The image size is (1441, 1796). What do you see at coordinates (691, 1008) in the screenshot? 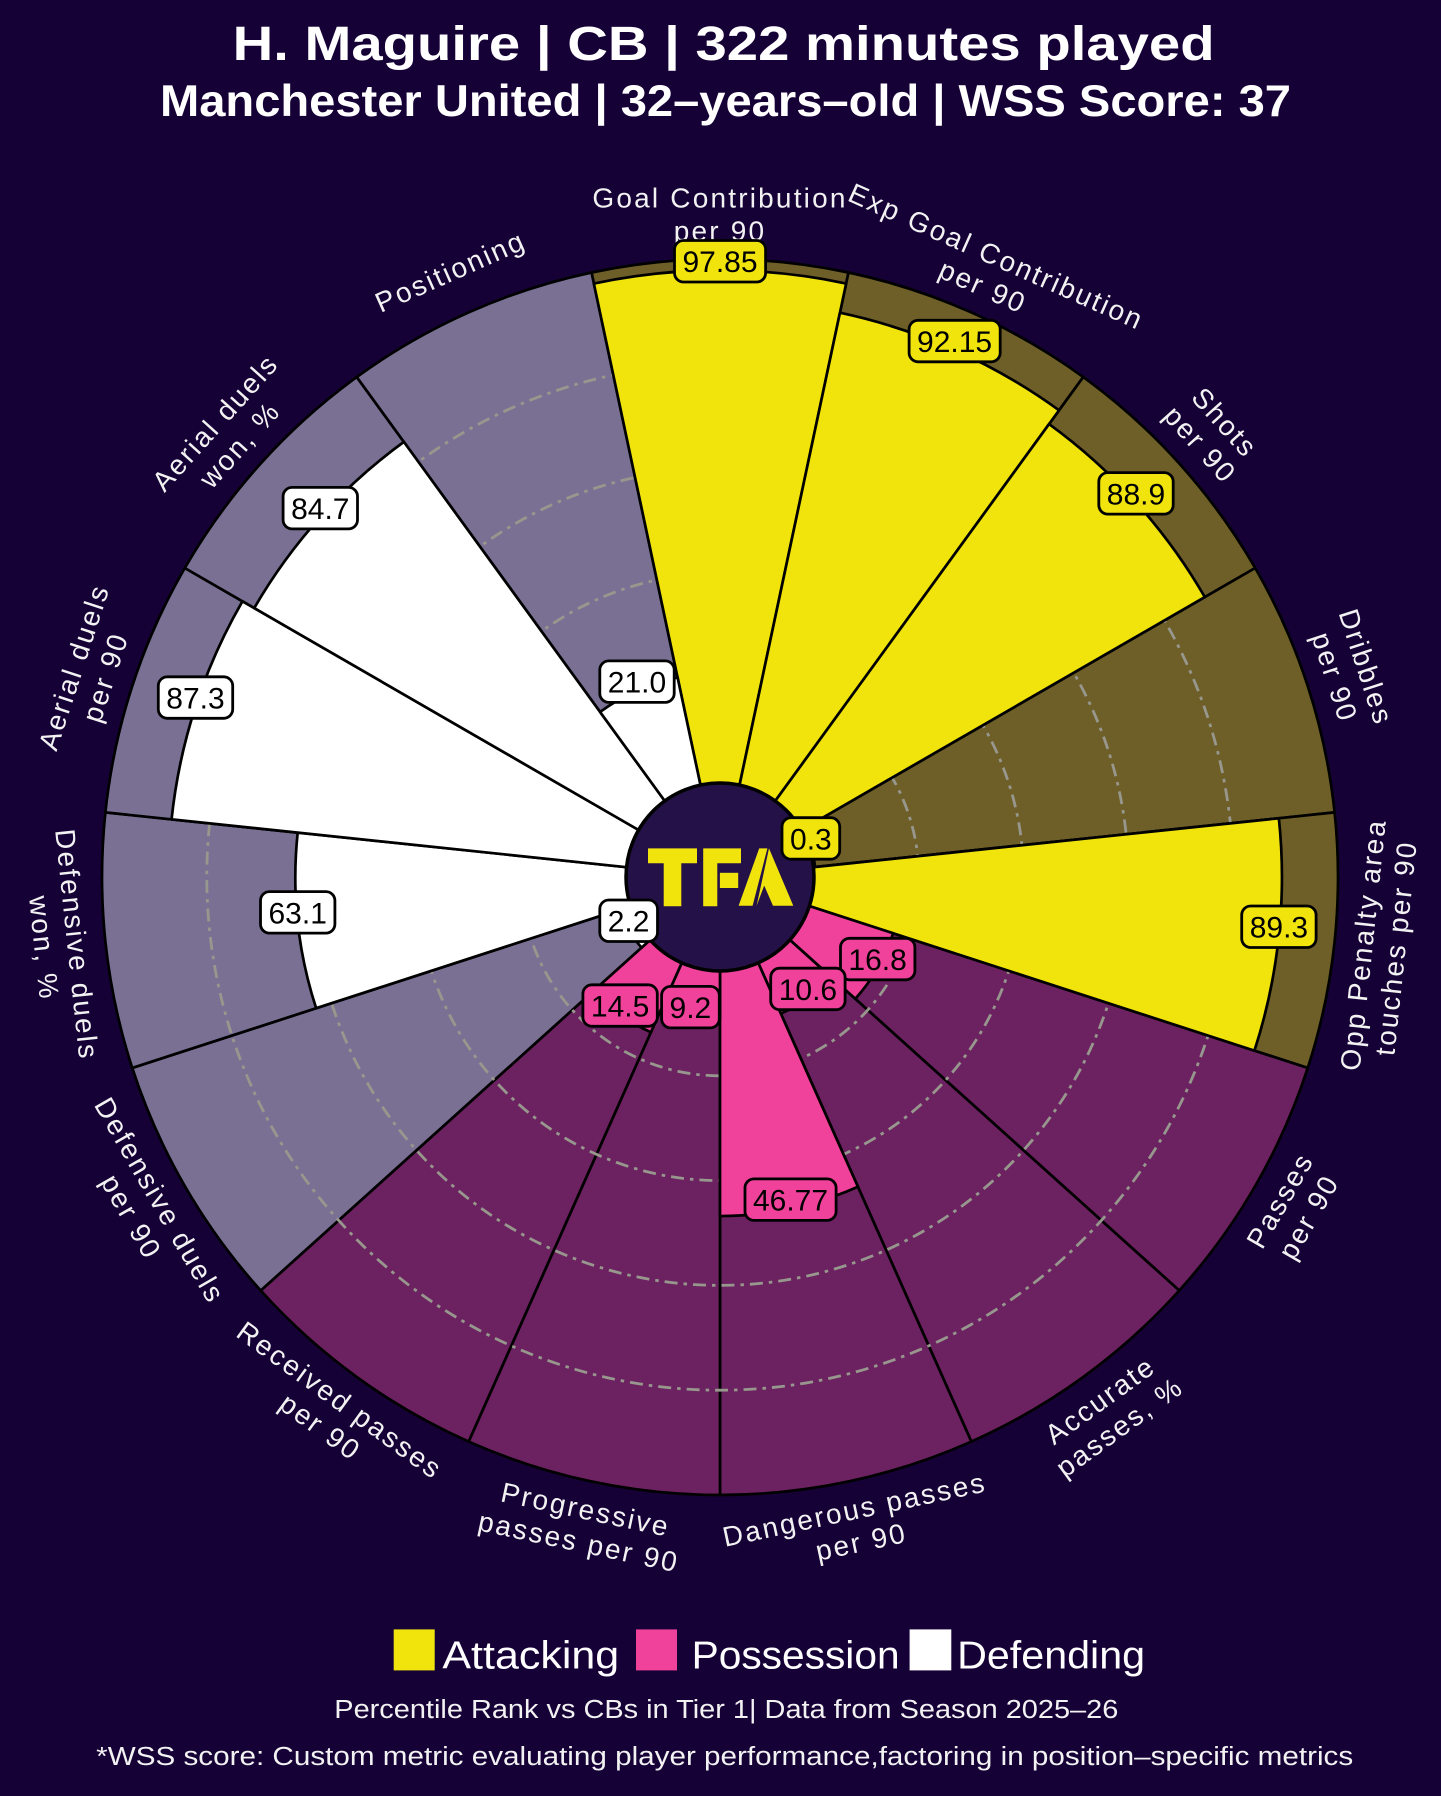
I see `svg-text: 9.2` at bounding box center [691, 1008].